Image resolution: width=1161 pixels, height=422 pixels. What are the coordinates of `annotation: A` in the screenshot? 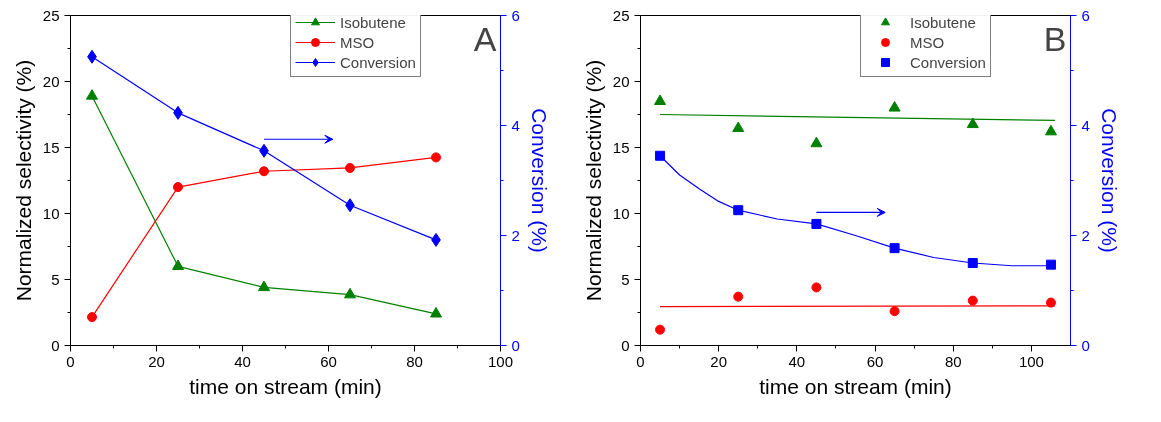 It's located at (485, 38).